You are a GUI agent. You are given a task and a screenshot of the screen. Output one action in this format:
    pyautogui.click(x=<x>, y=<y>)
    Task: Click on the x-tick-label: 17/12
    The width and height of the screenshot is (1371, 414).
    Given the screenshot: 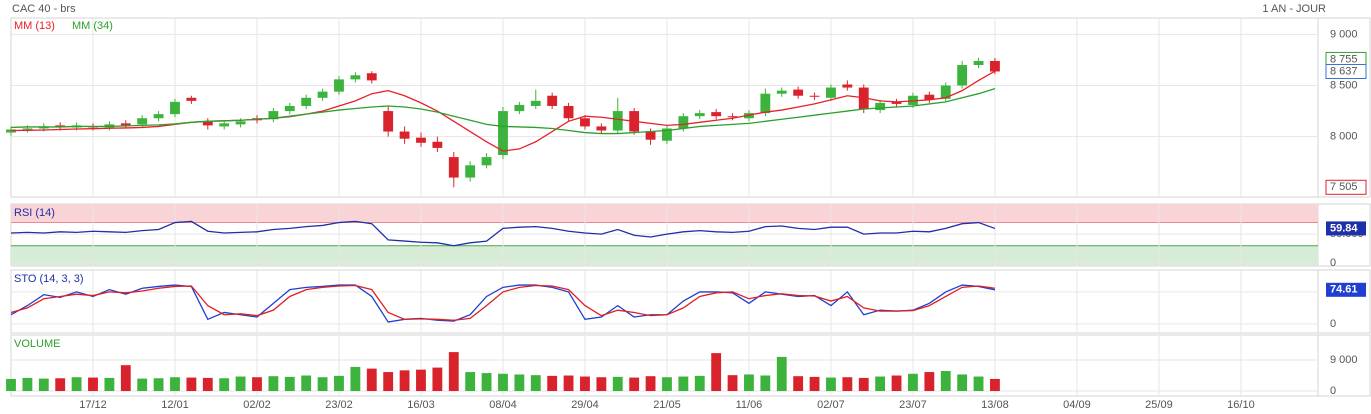 What is the action you would take?
    pyautogui.click(x=93, y=405)
    